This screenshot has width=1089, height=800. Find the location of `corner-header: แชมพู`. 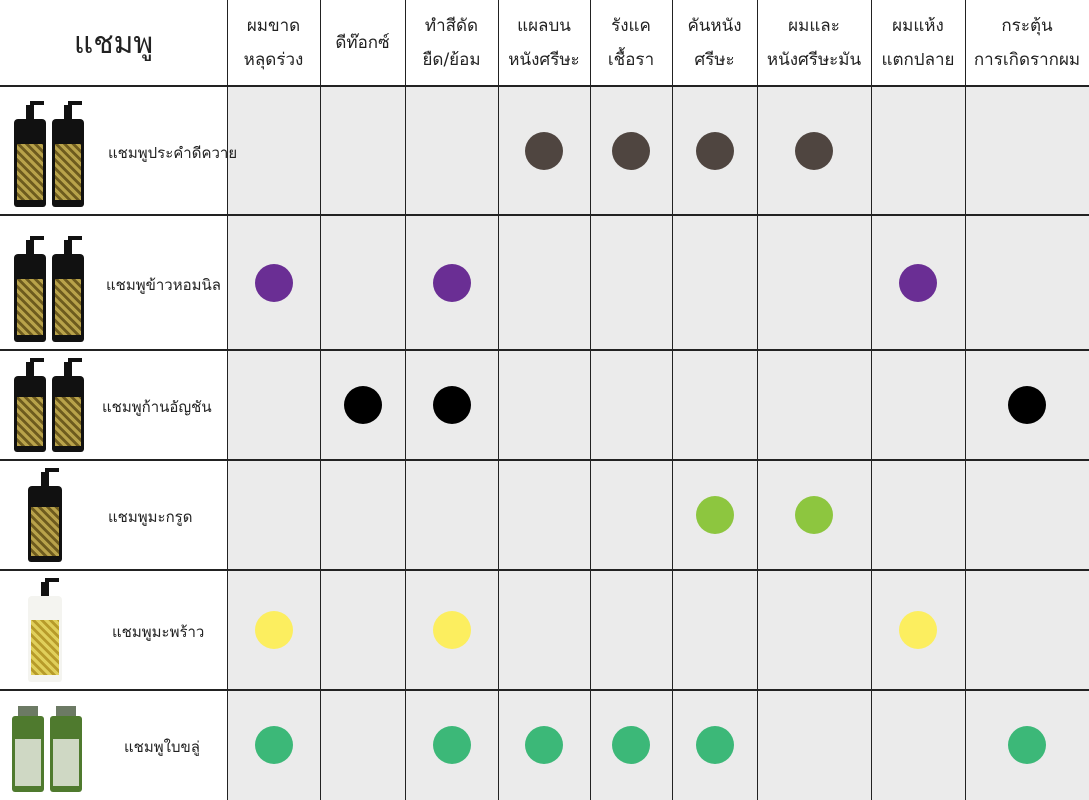

corner-header: แชมพู is located at coordinates (113, 43).